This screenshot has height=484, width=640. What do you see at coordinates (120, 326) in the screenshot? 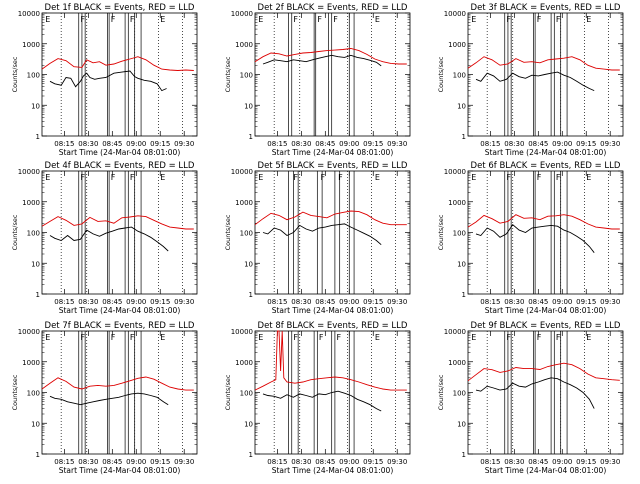
I see `chart-title: Det 7f BLACK = Events, RED = LLD` at bounding box center [120, 326].